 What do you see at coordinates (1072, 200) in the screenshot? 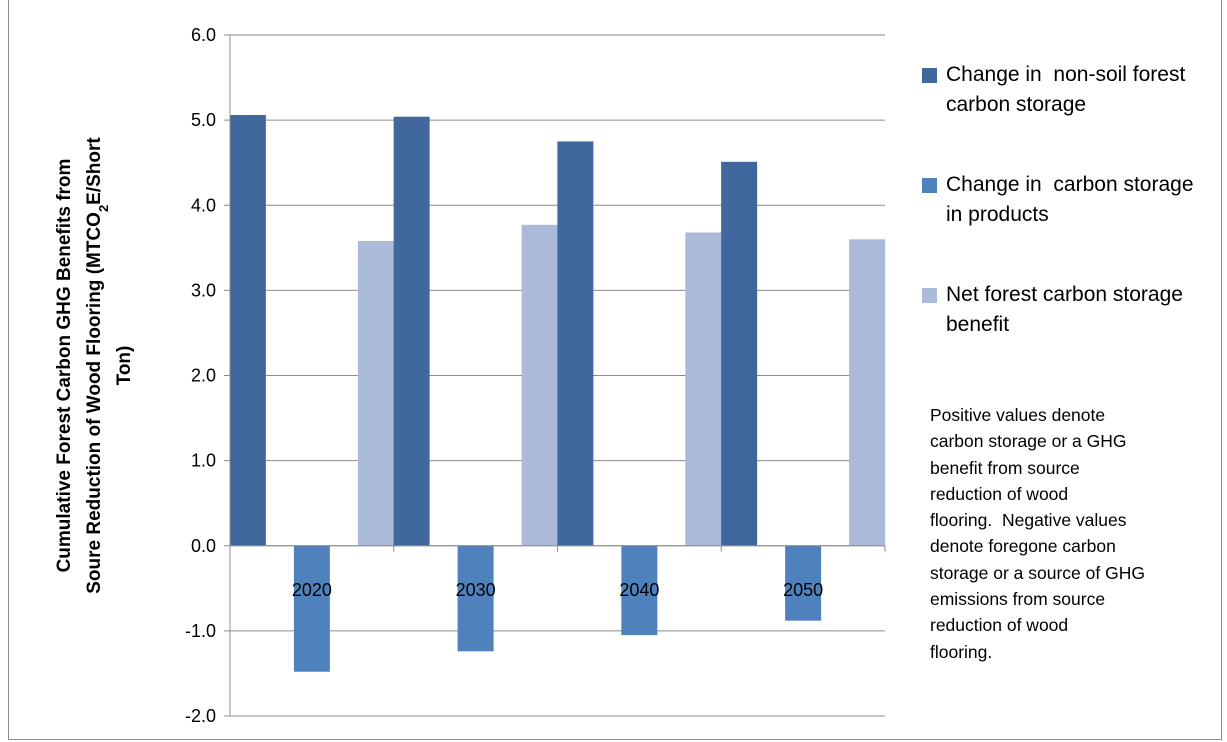
I see `legend-item: Change in carbon storage in products` at bounding box center [1072, 200].